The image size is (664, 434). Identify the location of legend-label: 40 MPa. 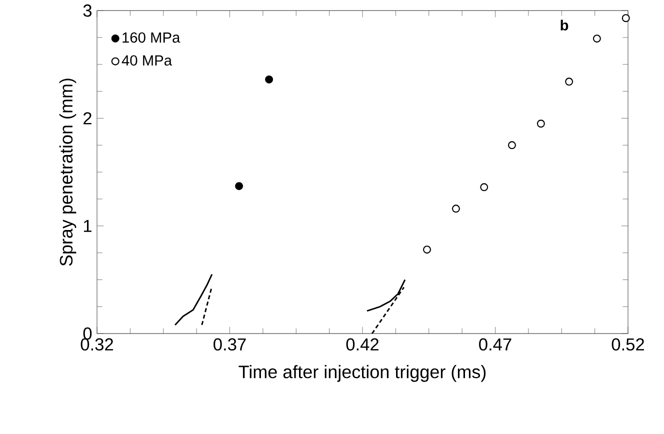
(147, 60).